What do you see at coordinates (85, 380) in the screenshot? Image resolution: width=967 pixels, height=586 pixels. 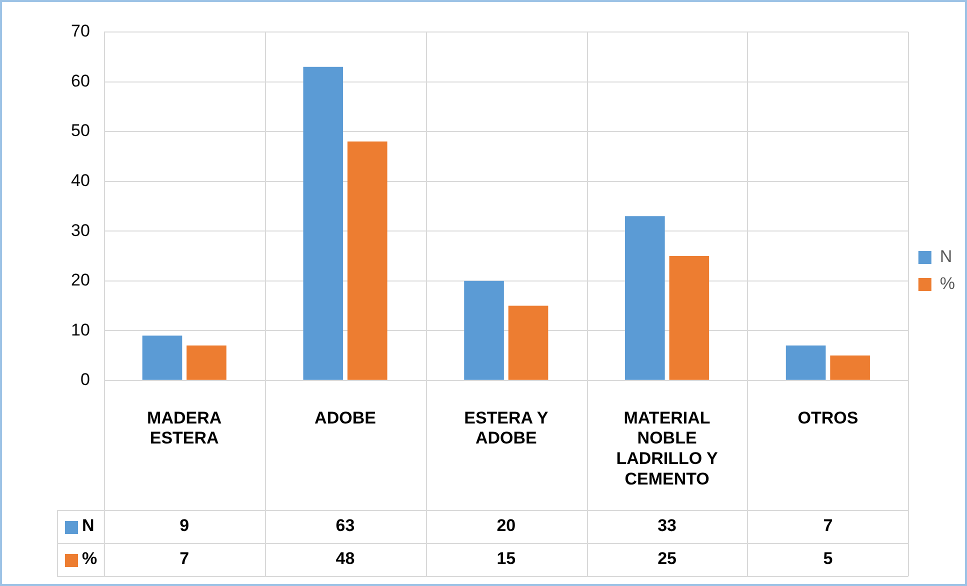 I see `y-tick-label: 0` at bounding box center [85, 380].